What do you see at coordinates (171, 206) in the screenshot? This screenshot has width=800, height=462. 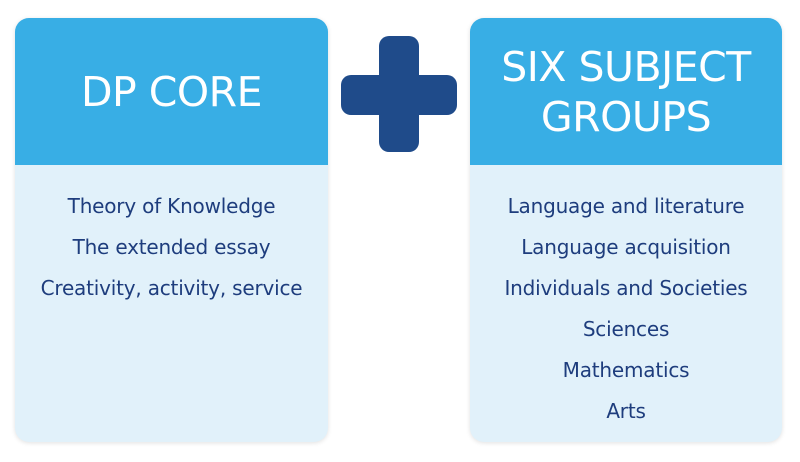 I see `dp-core-item: Theory of Knowledge` at bounding box center [171, 206].